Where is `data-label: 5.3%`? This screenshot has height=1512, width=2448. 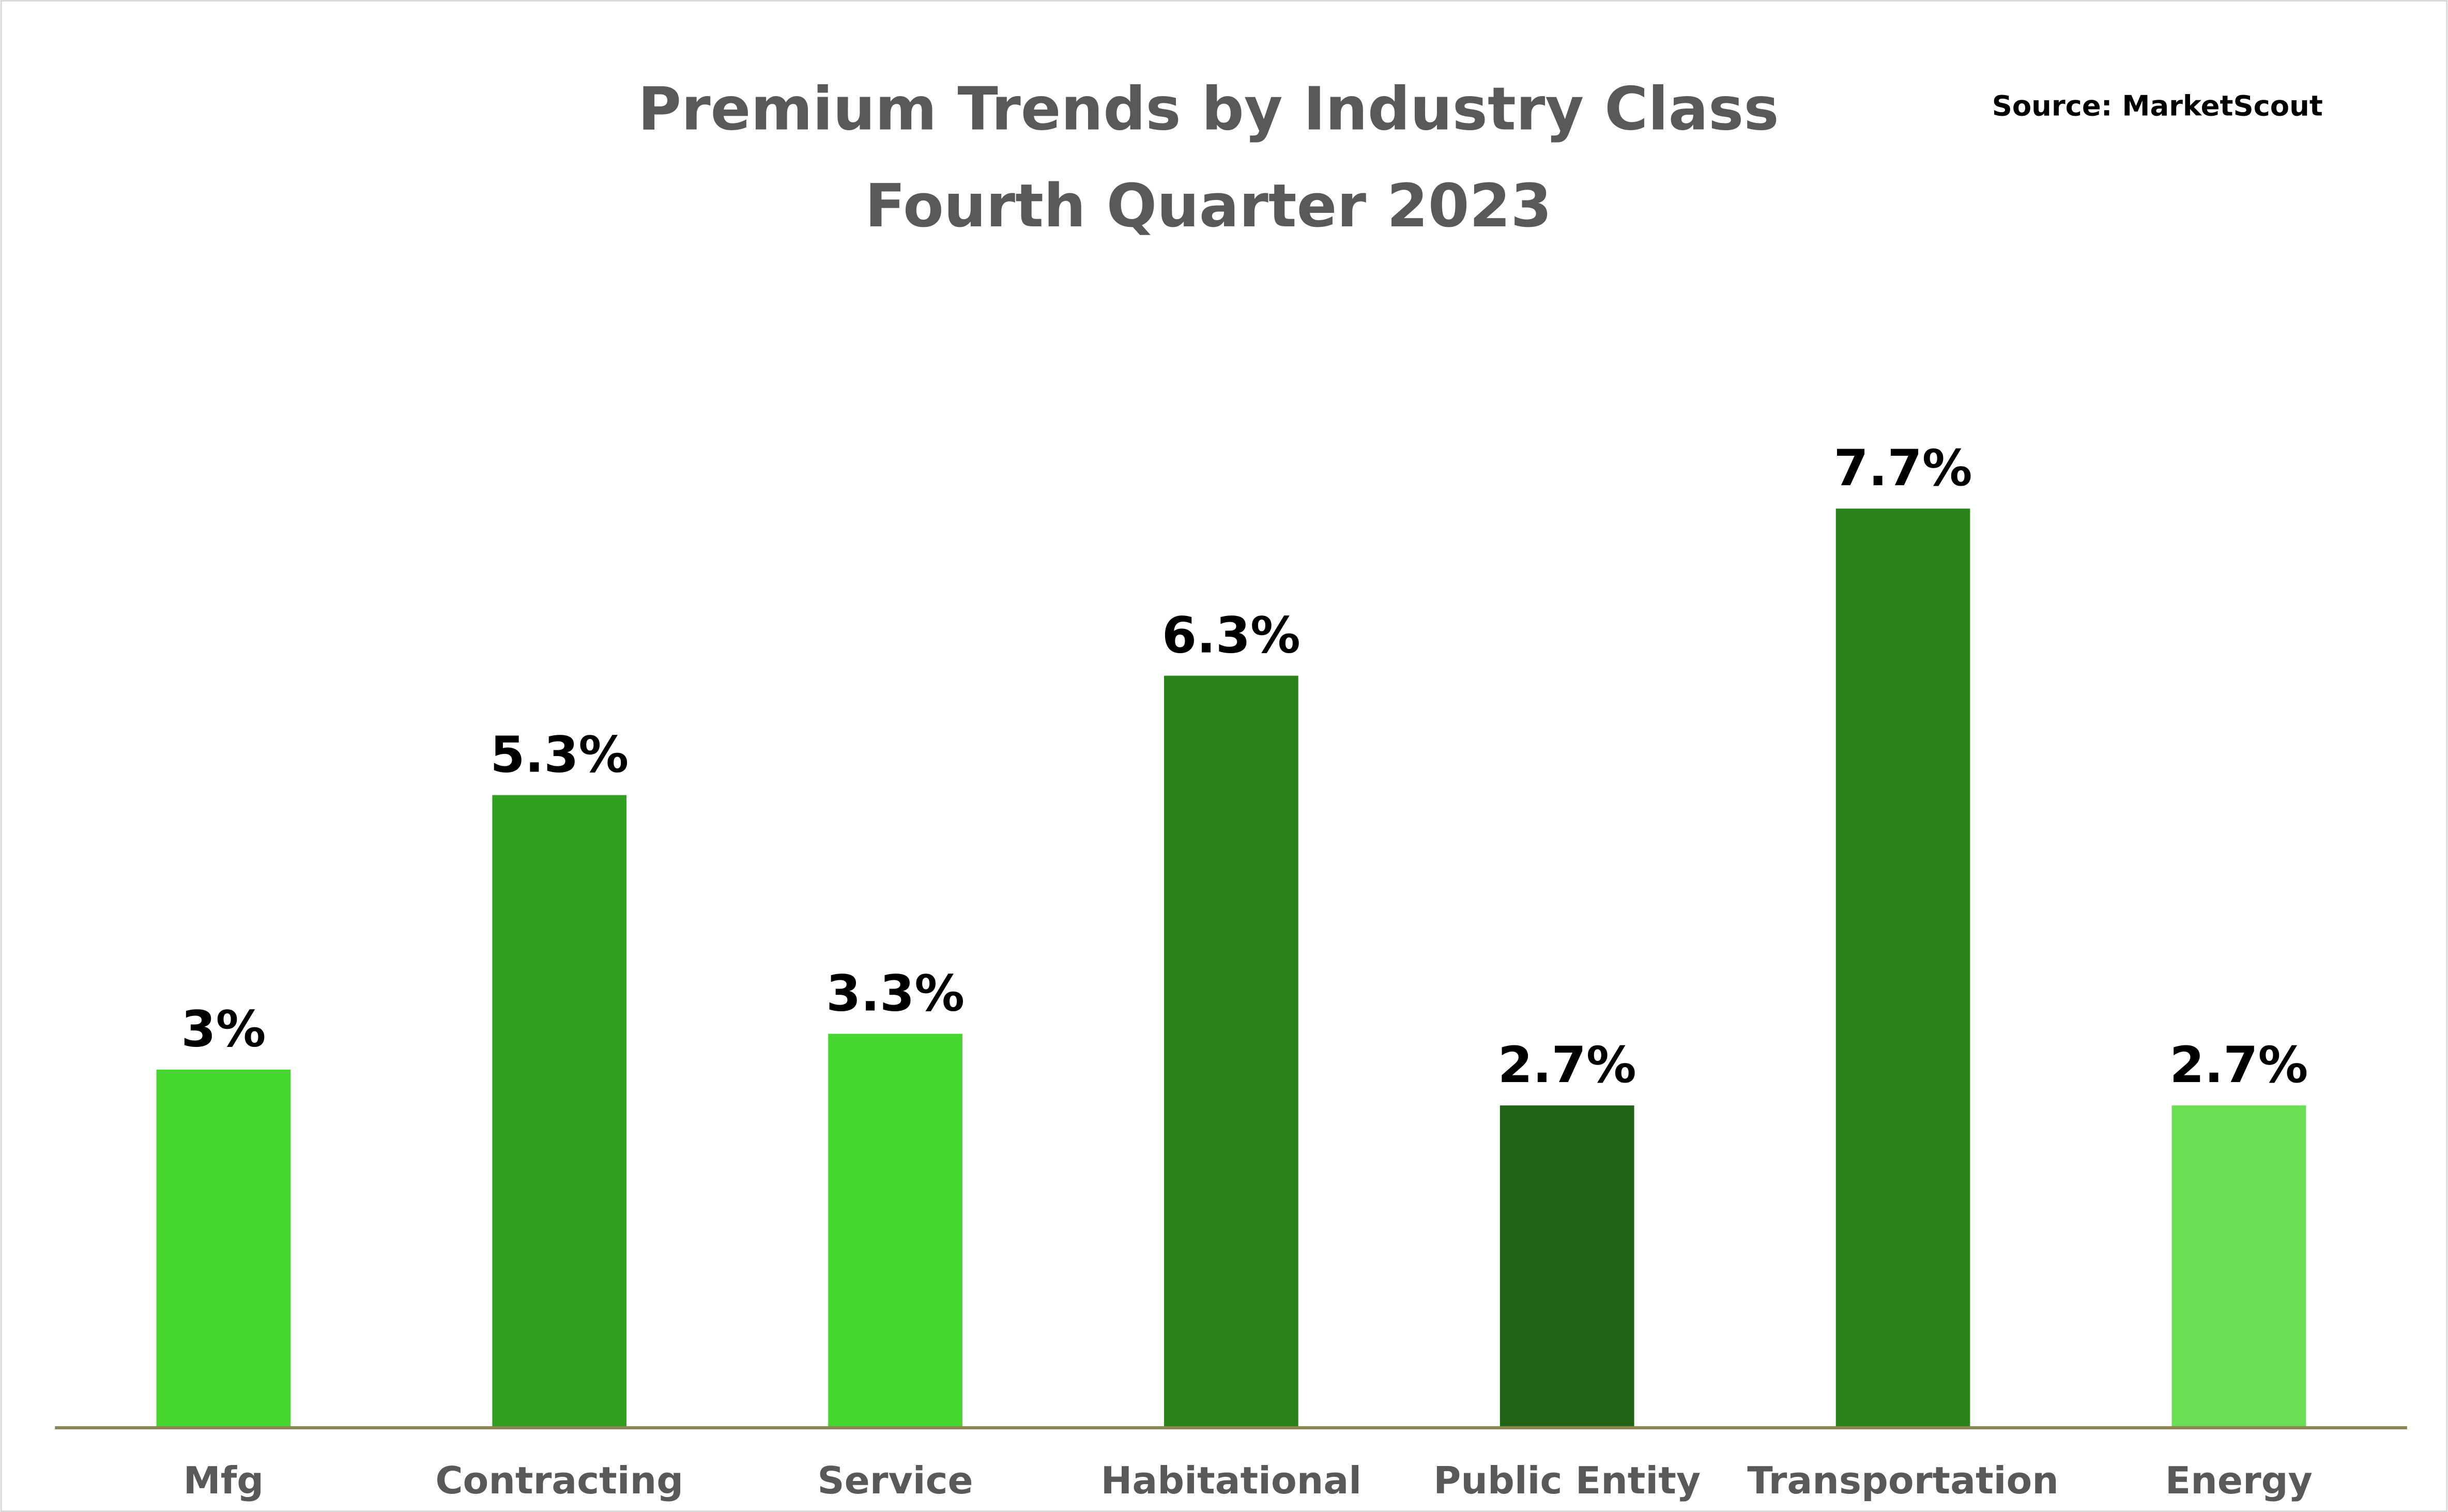
data-label: 5.3% is located at coordinates (559, 754).